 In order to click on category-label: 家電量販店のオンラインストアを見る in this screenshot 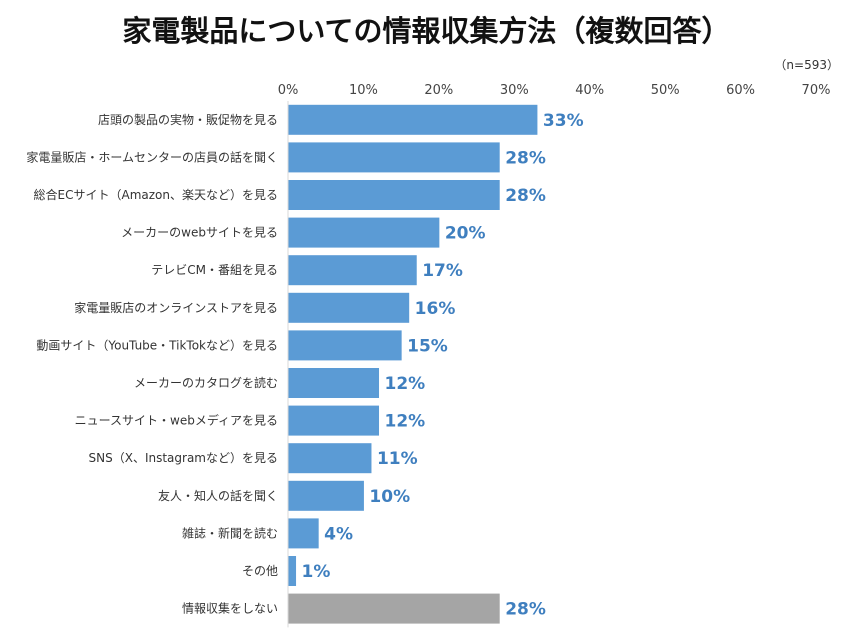, I will do `click(176, 307)`.